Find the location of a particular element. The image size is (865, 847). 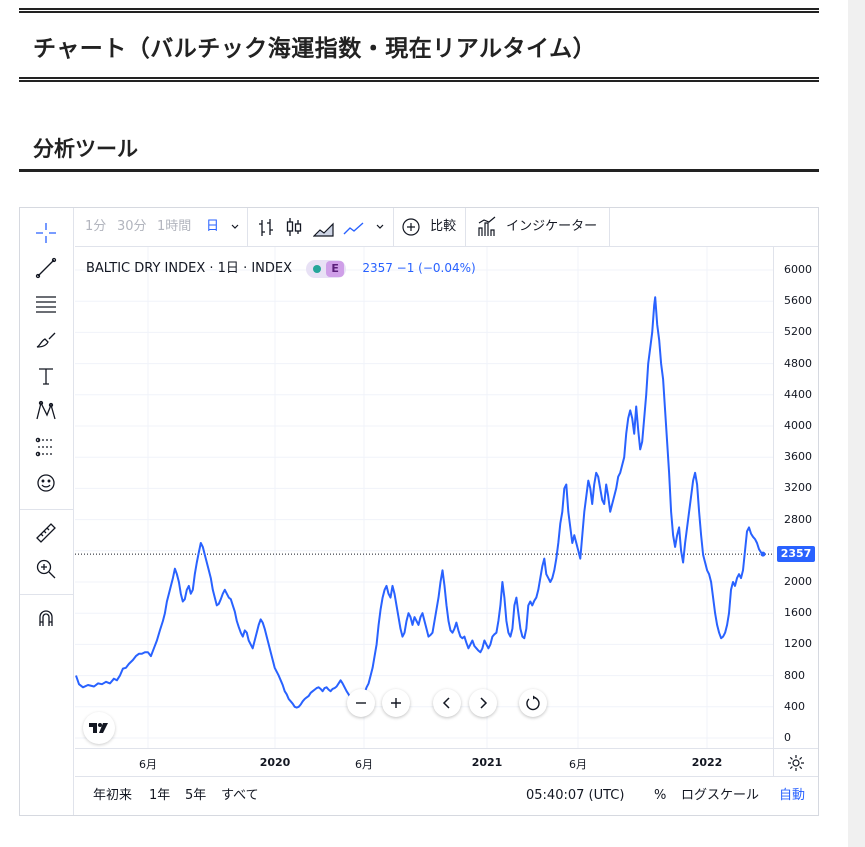

indicators-label: インジケーター is located at coordinates (552, 226).